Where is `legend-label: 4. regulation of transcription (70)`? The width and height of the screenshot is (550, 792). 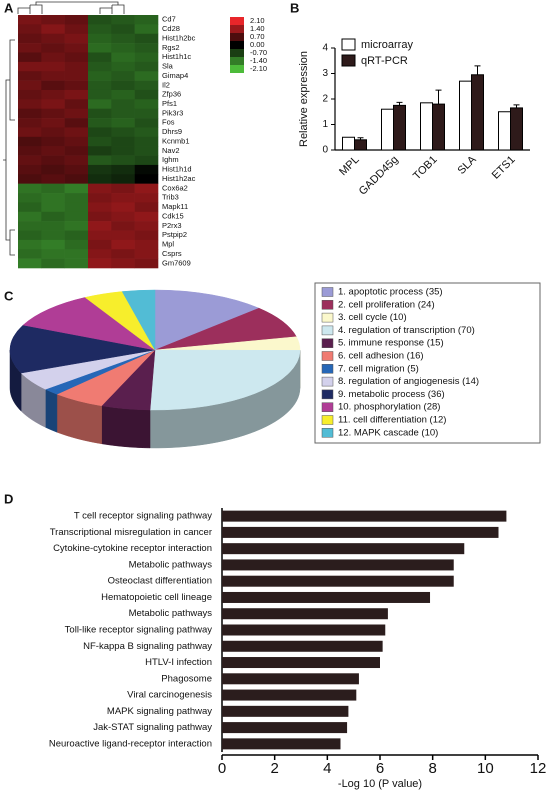 legend-label: 4. regulation of transcription (70) is located at coordinates (406, 330).